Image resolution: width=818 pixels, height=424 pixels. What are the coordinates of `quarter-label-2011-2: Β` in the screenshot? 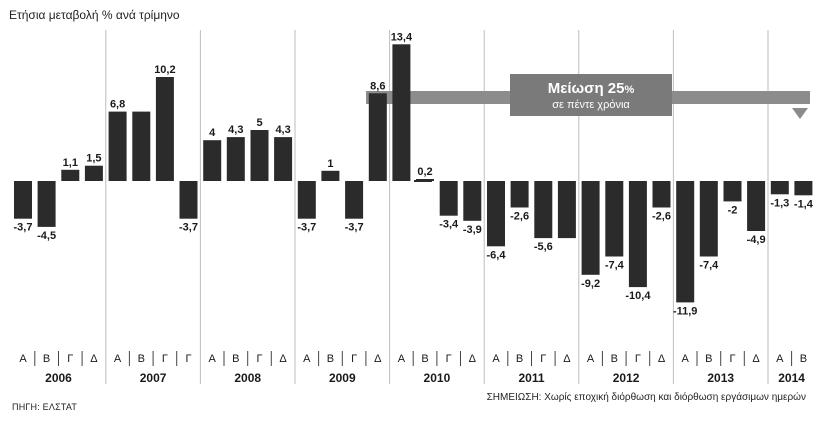 It's located at (519, 359).